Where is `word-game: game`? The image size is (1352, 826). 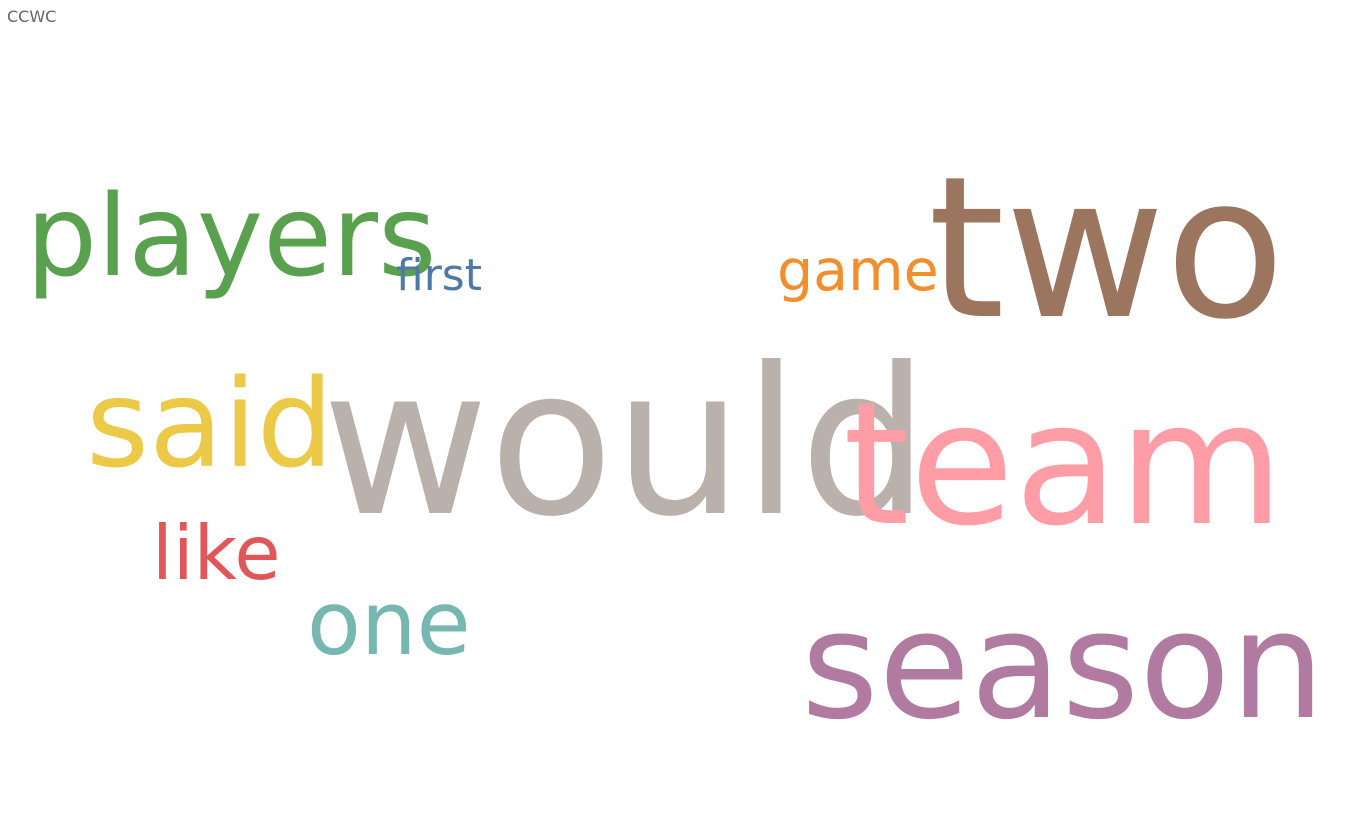 word-game: game is located at coordinates (858, 271).